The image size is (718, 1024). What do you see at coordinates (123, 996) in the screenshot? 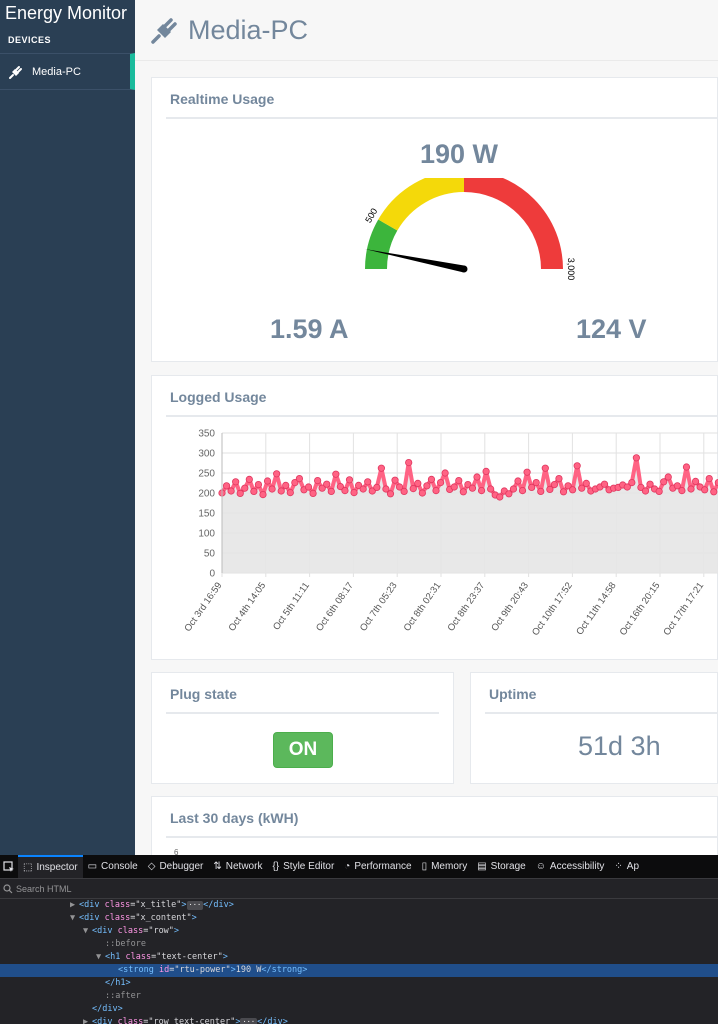
I see `markup-line: ::after` at bounding box center [123, 996].